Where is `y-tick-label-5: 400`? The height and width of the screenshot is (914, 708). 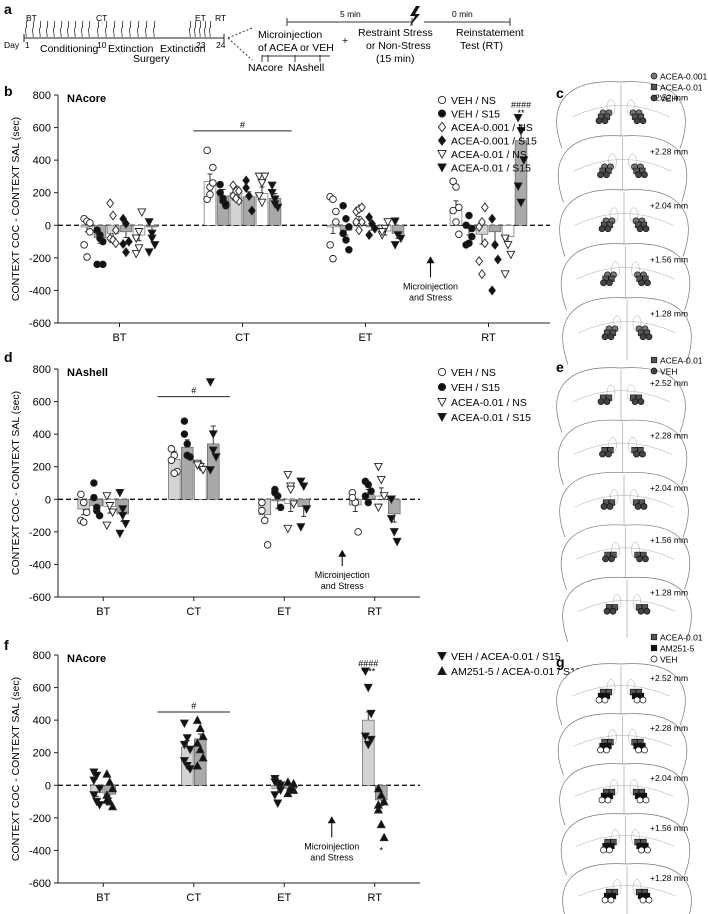
y-tick-label-5: 400 is located at coordinates (42, 721).